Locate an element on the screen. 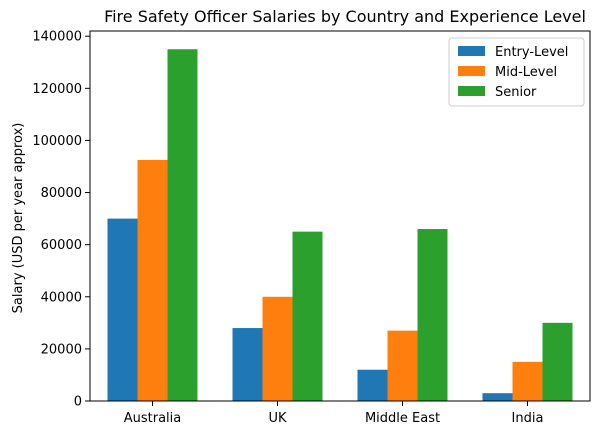 This screenshot has width=600, height=435. y-tick-label: 100000 is located at coordinates (57, 141).